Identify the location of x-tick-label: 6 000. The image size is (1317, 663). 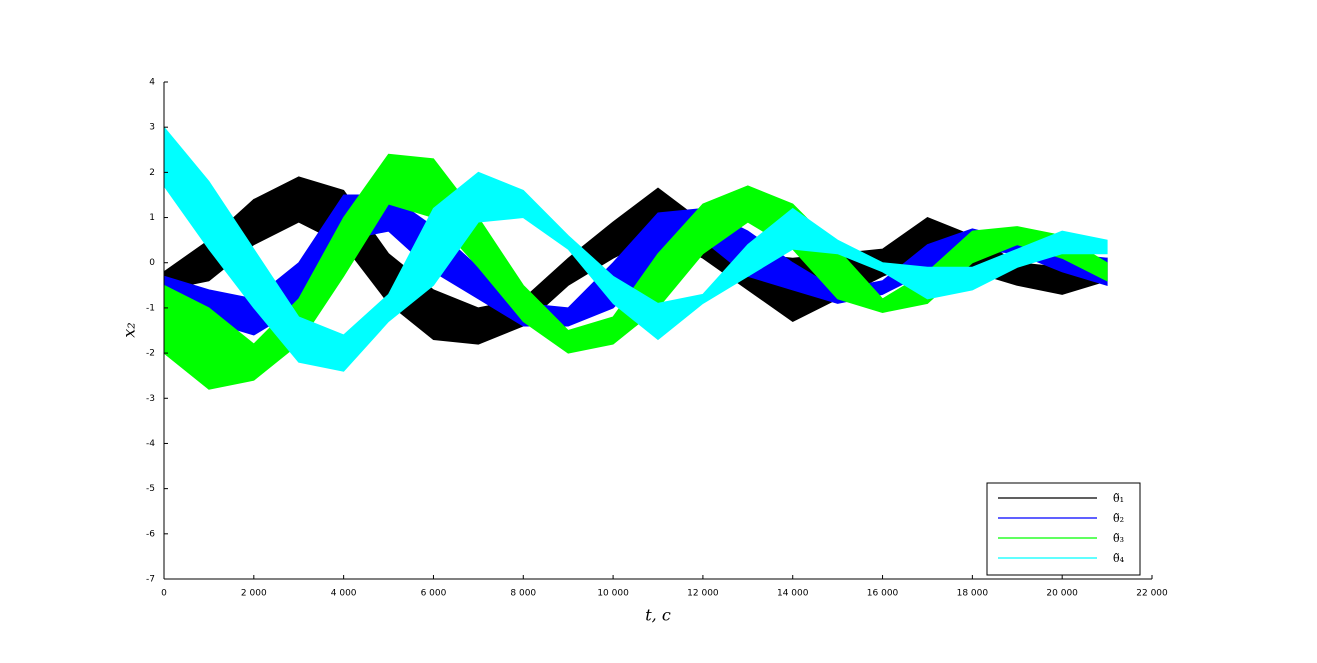
(434, 594).